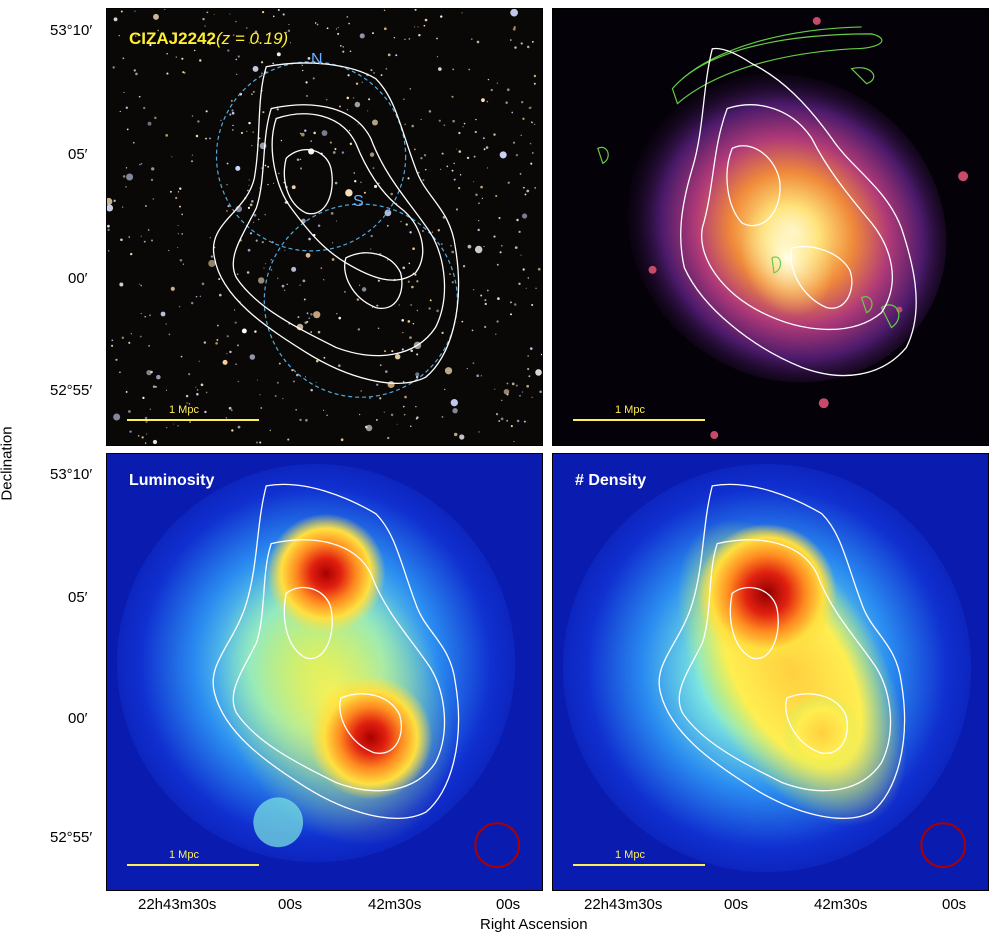  I want to click on x-axis-title: Right Ascension, so click(534, 924).